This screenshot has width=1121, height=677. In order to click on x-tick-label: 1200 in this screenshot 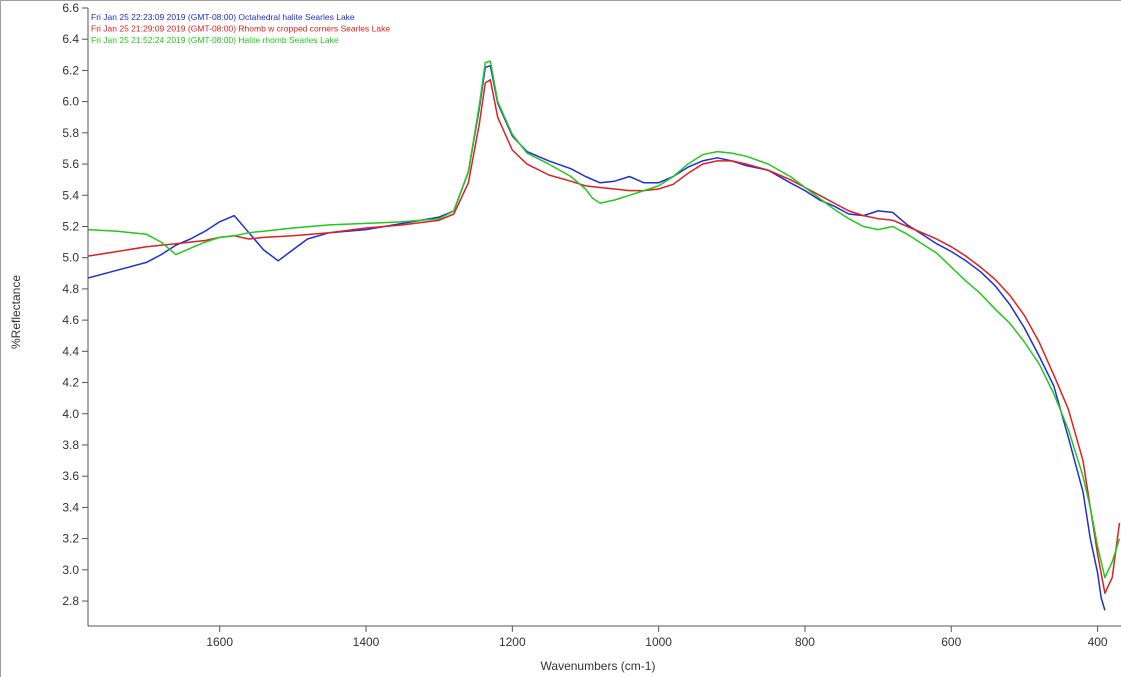, I will do `click(512, 642)`.